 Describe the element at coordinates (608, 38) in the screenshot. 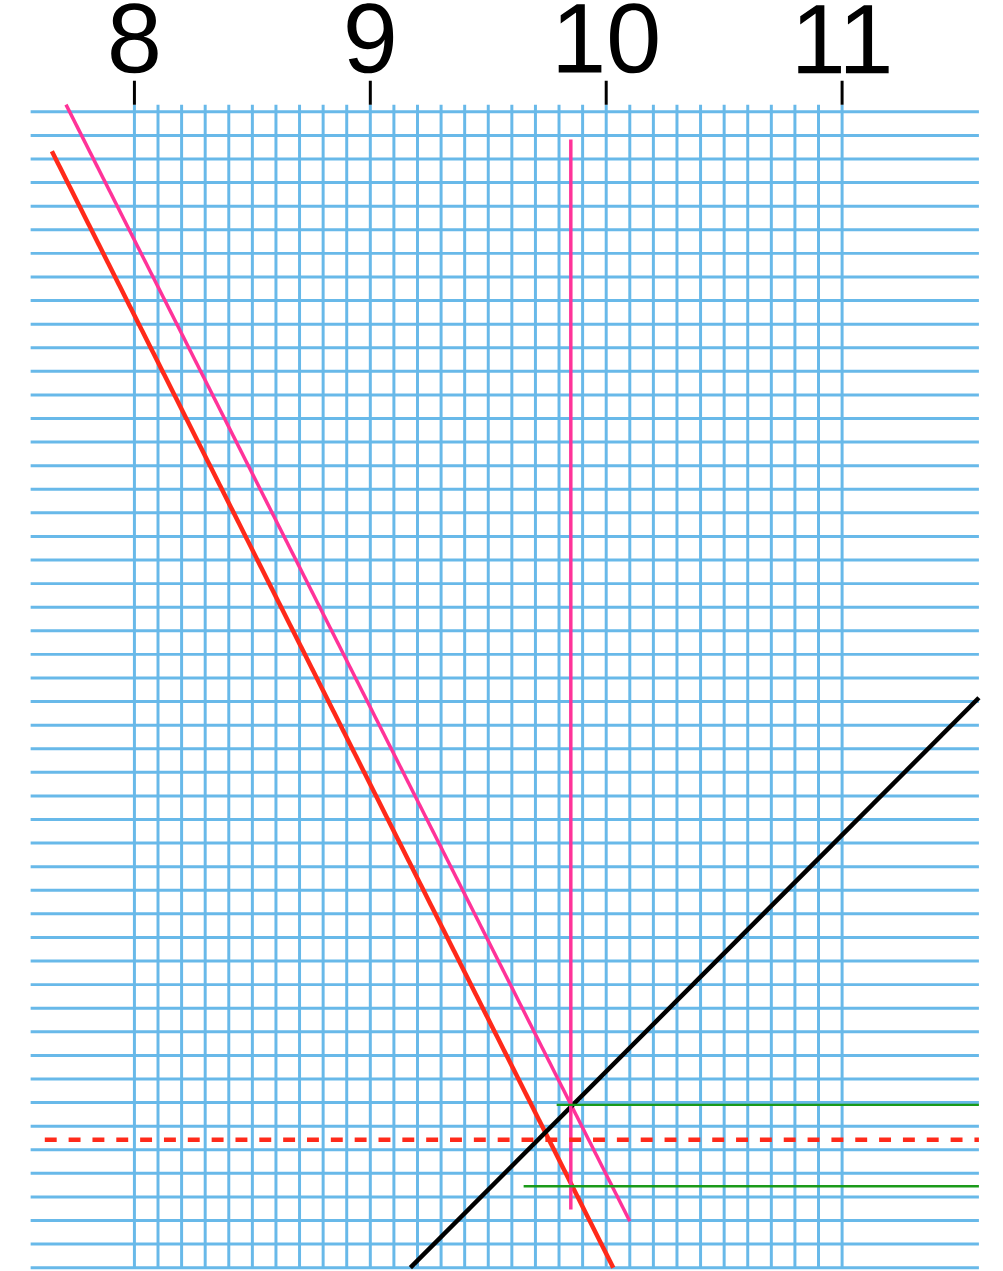

I see `x-tick-label: 10` at that location.